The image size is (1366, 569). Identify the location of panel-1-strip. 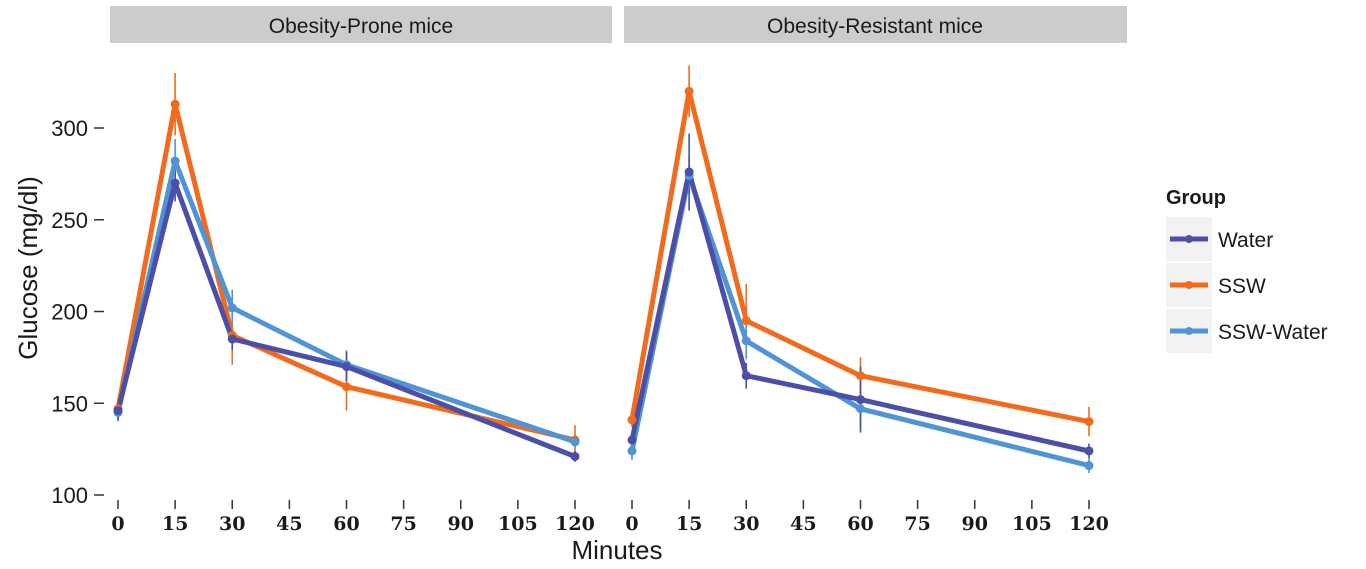
(361, 24).